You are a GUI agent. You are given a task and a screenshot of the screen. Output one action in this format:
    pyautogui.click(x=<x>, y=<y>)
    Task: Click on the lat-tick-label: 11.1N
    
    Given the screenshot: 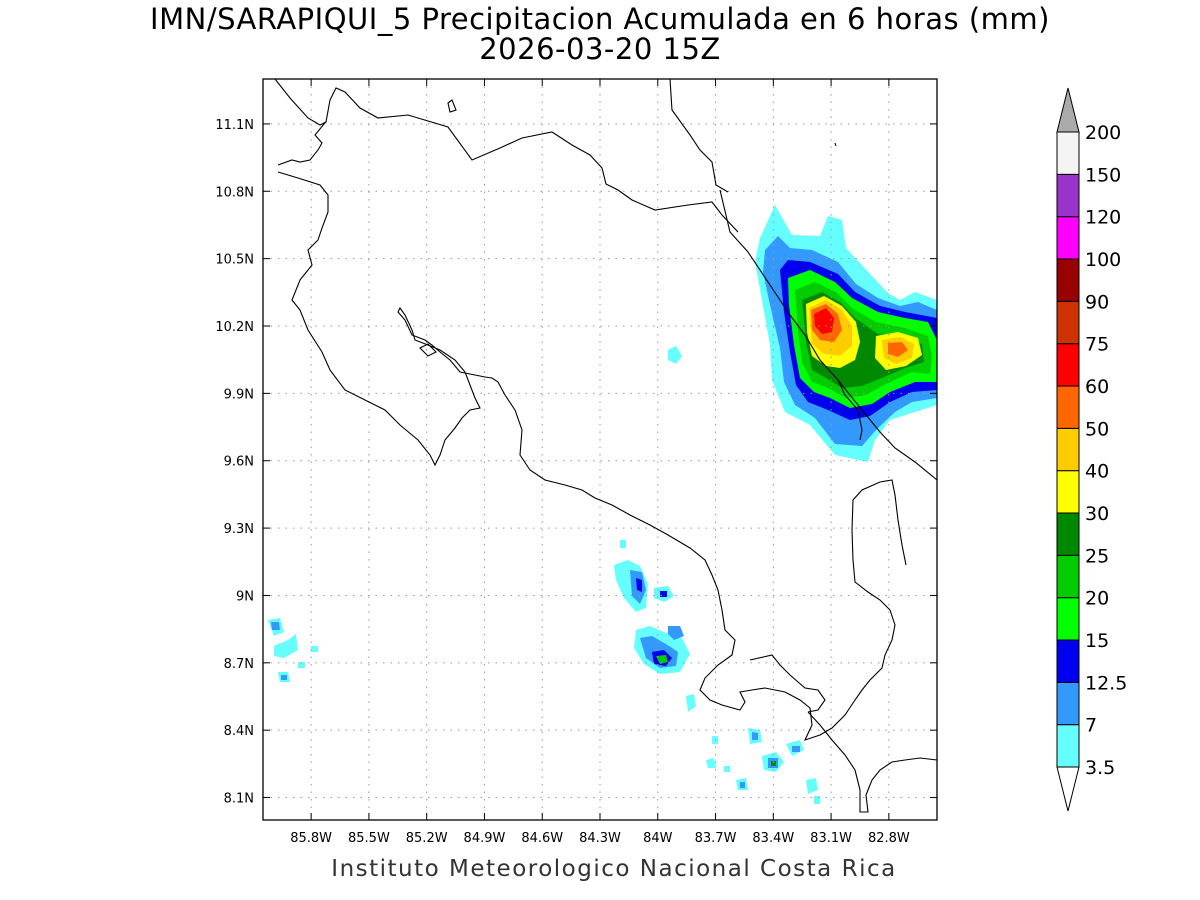 What is the action you would take?
    pyautogui.click(x=234, y=125)
    